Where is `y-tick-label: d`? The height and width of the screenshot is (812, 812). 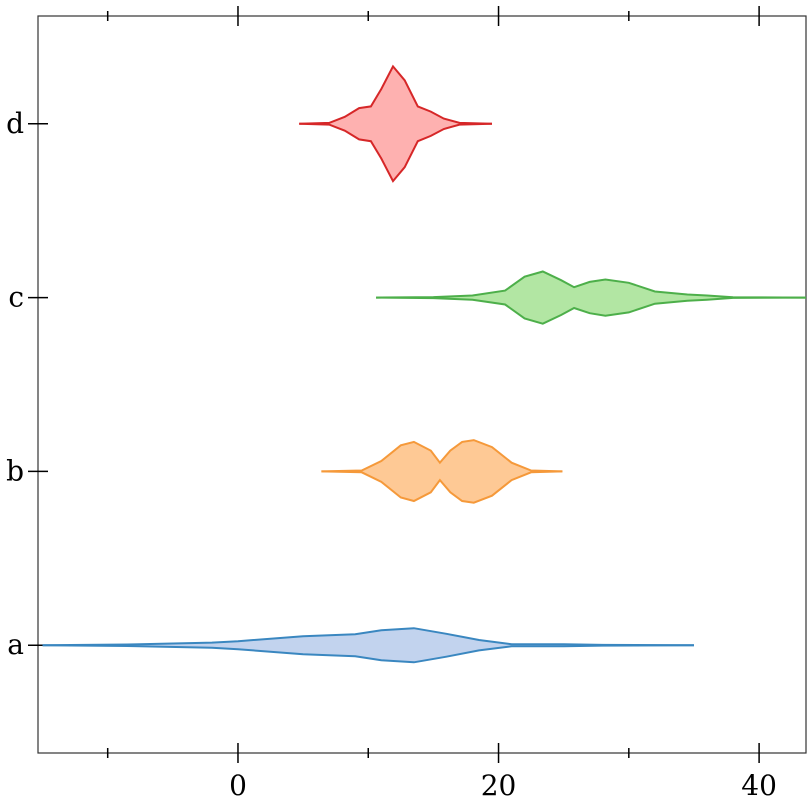
y-tick-label: d is located at coordinates (15, 123).